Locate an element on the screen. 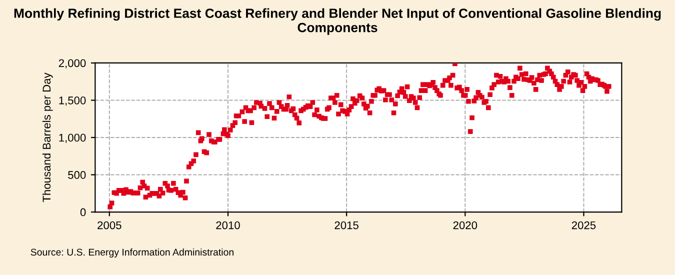 Image resolution: width=675 pixels, height=275 pixels. y-tick-label: 0 is located at coordinates (83, 212).